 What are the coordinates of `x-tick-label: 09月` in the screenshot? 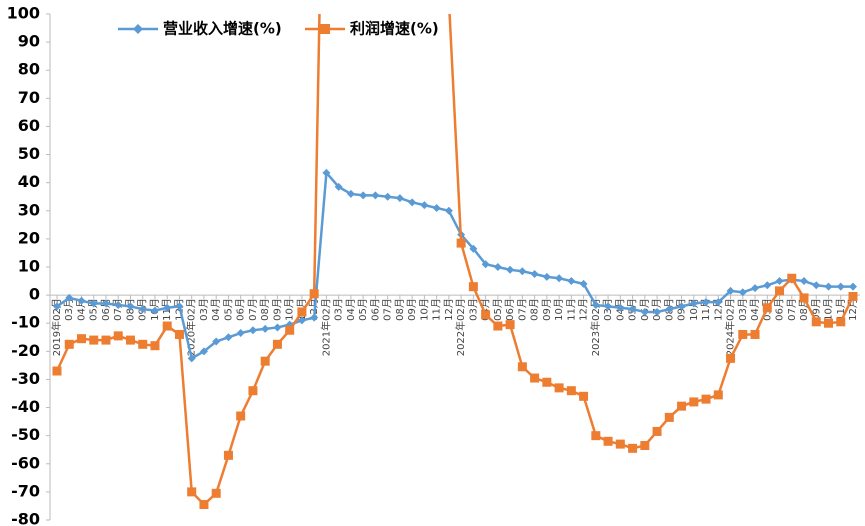 It's located at (277, 309).